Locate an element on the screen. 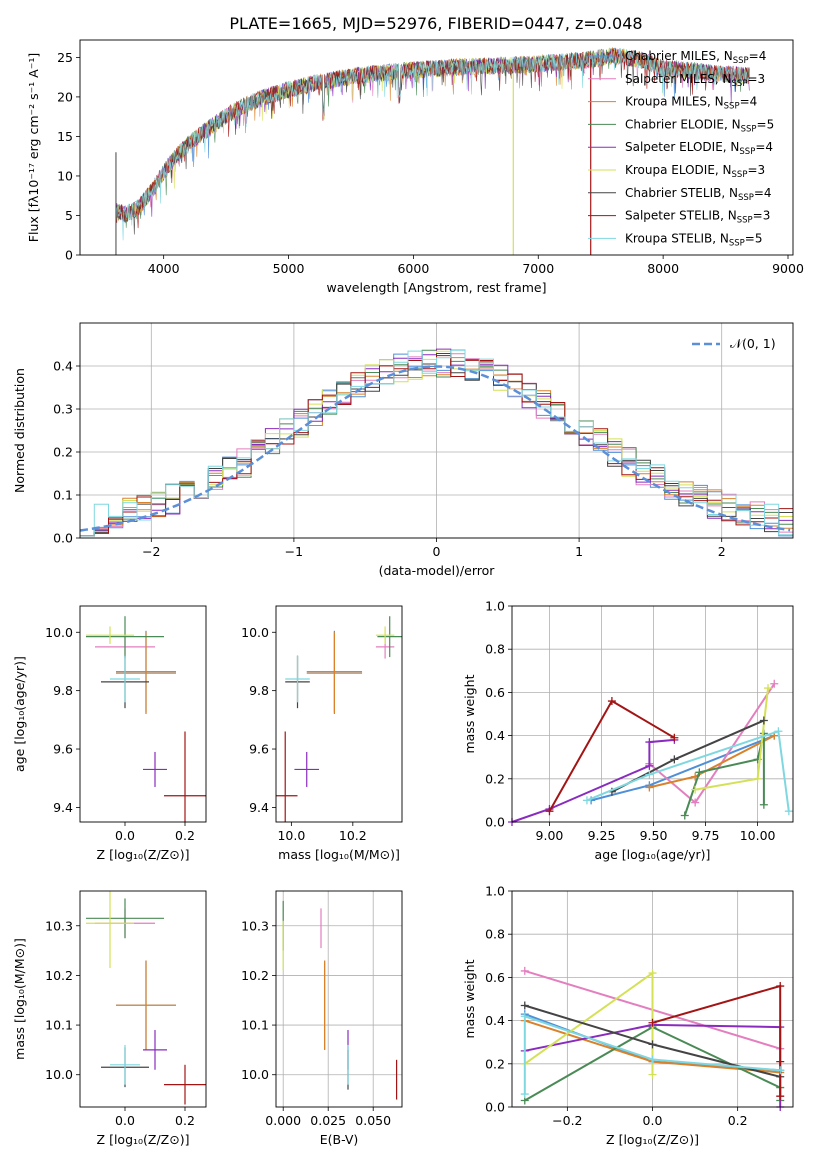  age_vs_Z-point-kroupa_stelib is located at coordinates (125, 679).